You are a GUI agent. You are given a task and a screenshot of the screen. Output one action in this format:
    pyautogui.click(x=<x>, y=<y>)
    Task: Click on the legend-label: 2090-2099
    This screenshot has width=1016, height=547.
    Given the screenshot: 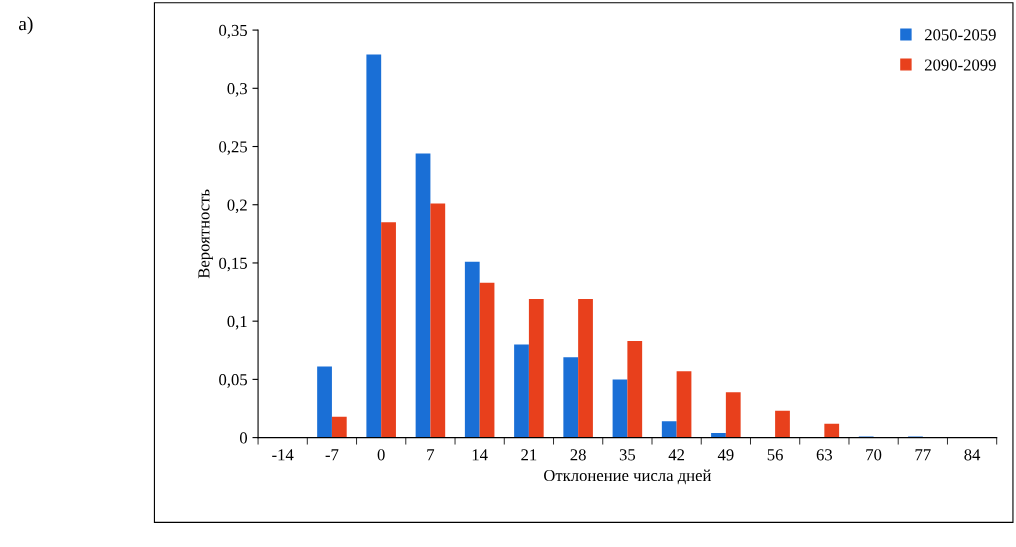 What is the action you would take?
    pyautogui.click(x=960, y=65)
    